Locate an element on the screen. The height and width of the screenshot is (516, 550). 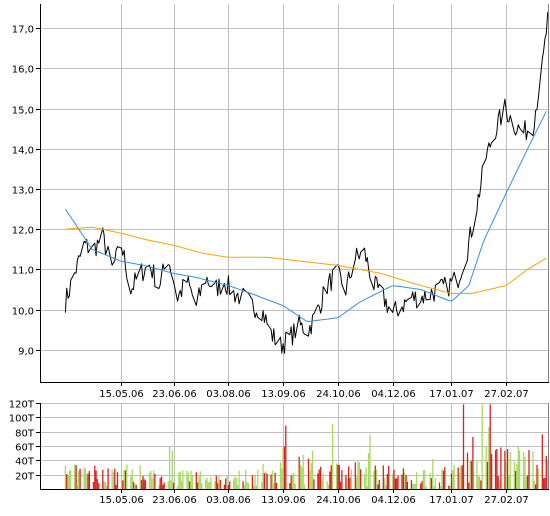
y-tick-label: 16,0 is located at coordinates (23, 70).